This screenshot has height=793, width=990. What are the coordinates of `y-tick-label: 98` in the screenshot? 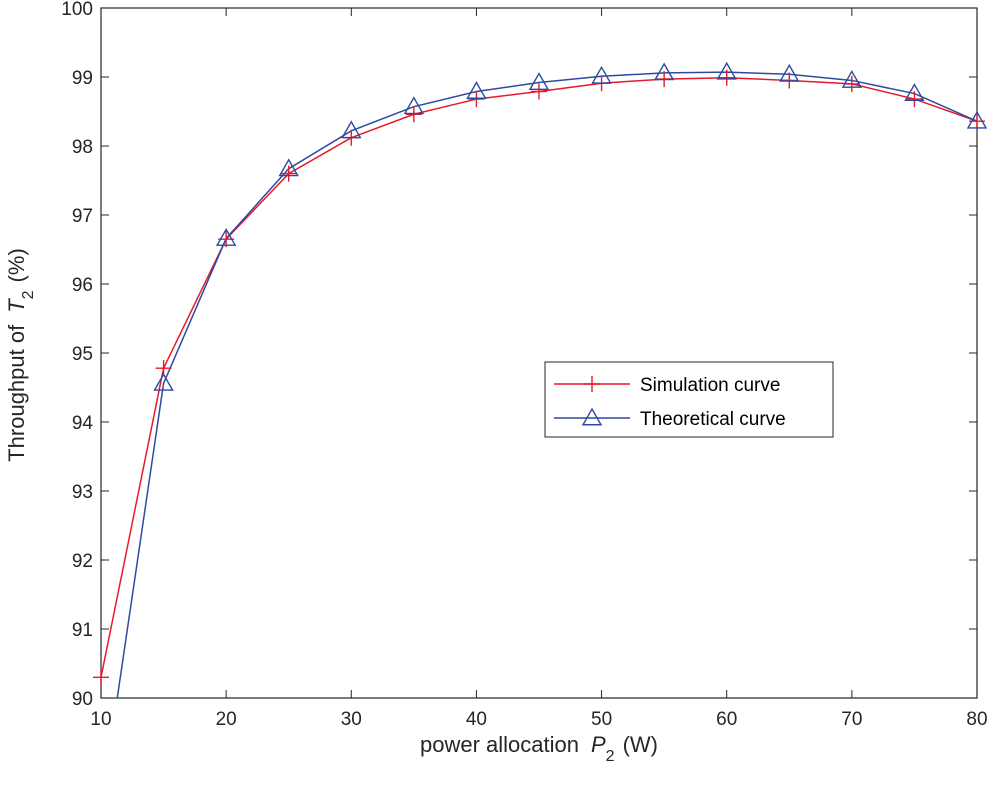 It's located at (82, 147).